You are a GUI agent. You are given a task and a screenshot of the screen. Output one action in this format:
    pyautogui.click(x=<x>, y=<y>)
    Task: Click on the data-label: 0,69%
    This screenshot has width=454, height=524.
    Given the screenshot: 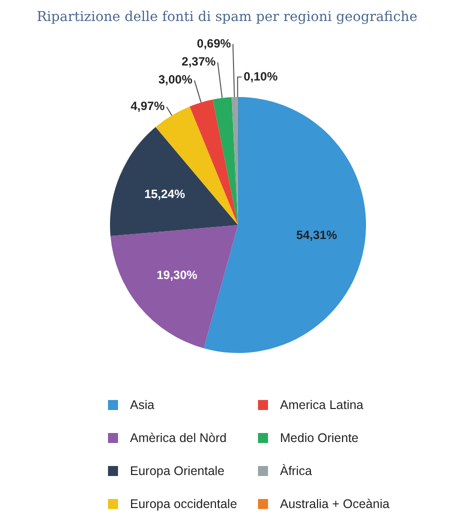 What is the action you would take?
    pyautogui.click(x=214, y=43)
    